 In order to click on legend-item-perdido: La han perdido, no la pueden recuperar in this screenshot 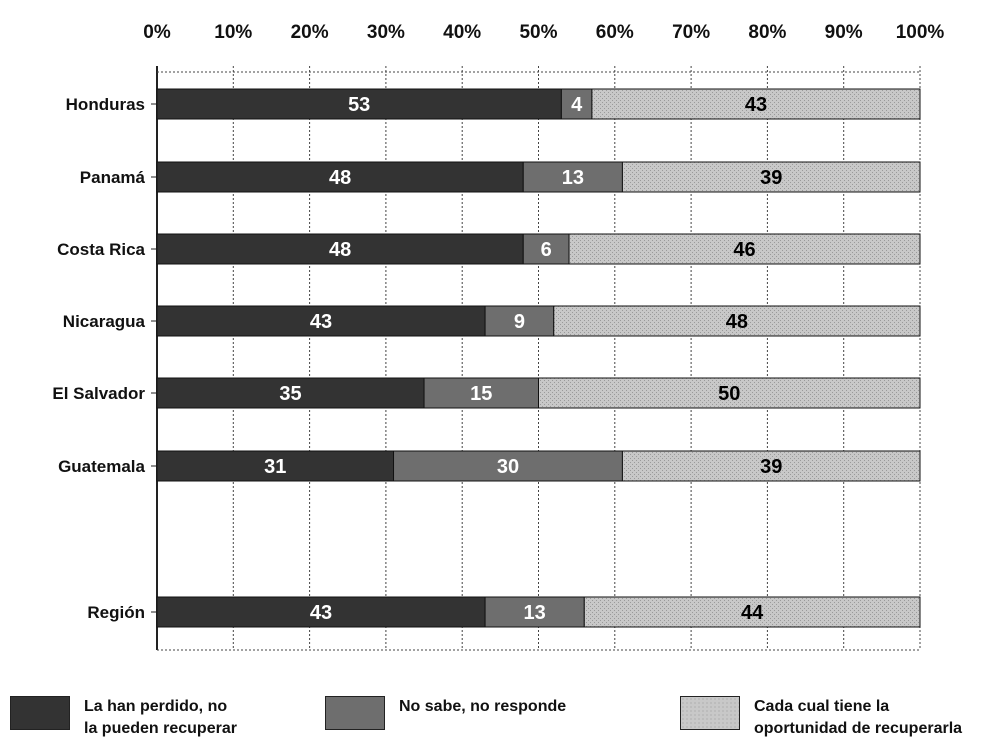, I will do `click(123, 718)`.